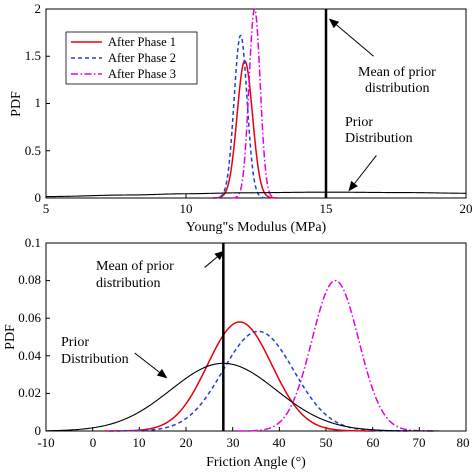  Describe the element at coordinates (373, 442) in the screenshot. I see `x-tick-label: 60` at that location.